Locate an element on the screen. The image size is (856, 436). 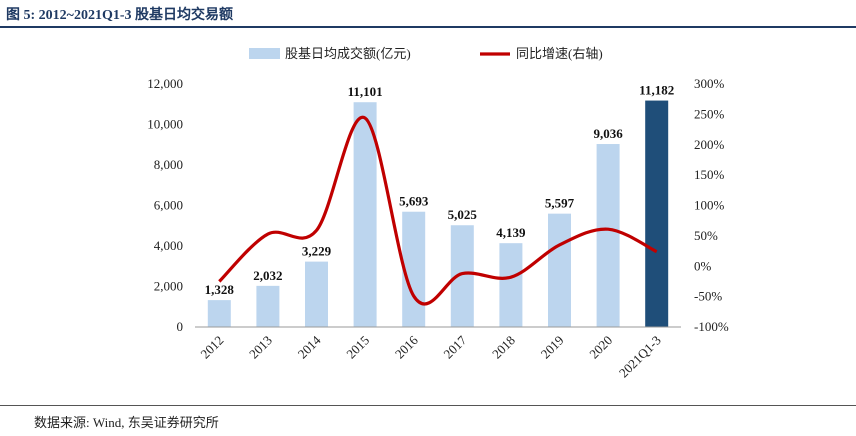
figure-title: 图 5: 2012~2021Q1-3 股基日均交易额 is located at coordinates (119, 15).